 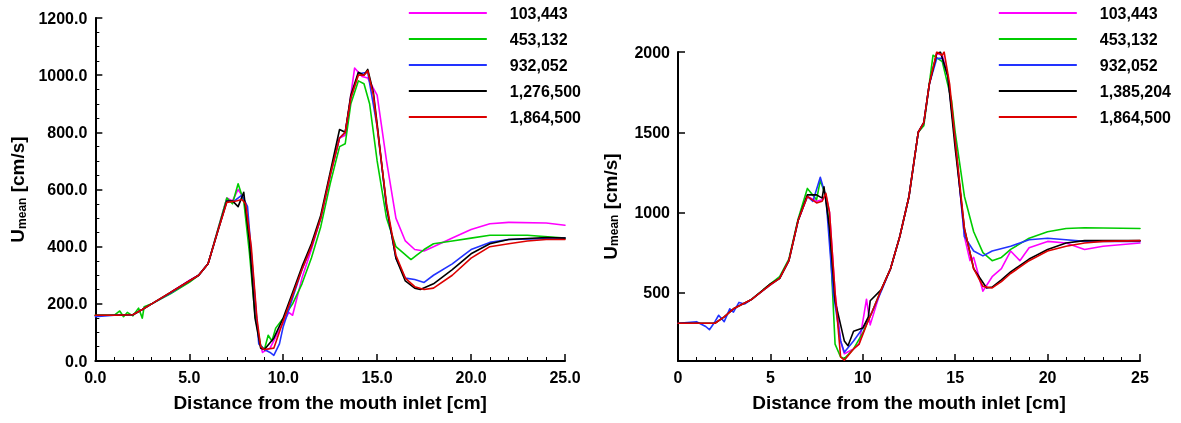 I want to click on y-tick-label: 1500, so click(x=652, y=132).